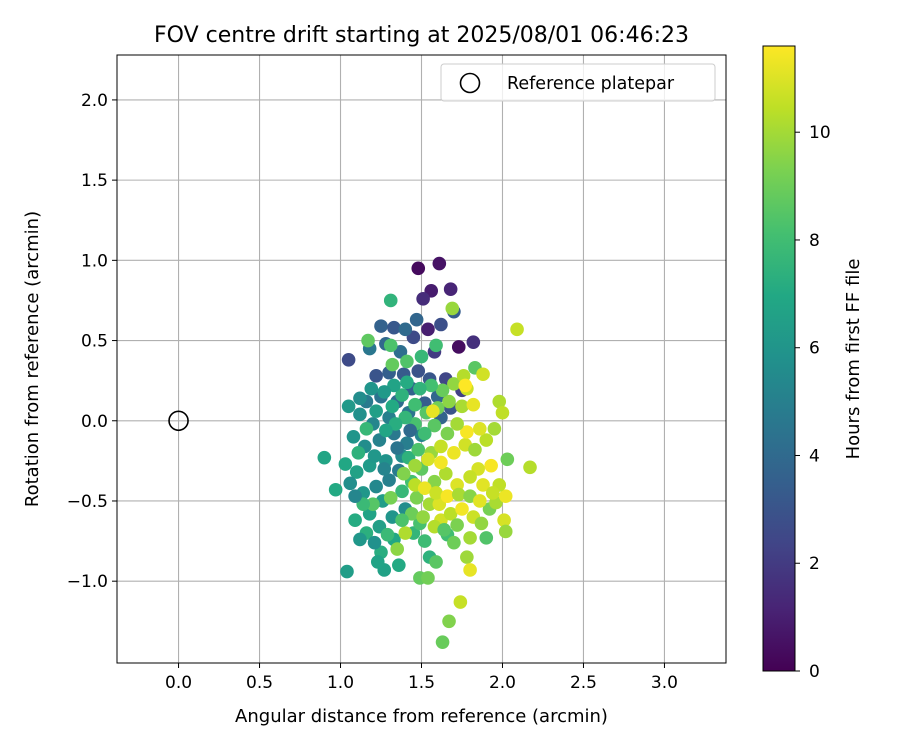 This screenshot has height=754, width=900. What do you see at coordinates (853, 359) in the screenshot?
I see `colorbar-label: Hours from first FF file` at bounding box center [853, 359].